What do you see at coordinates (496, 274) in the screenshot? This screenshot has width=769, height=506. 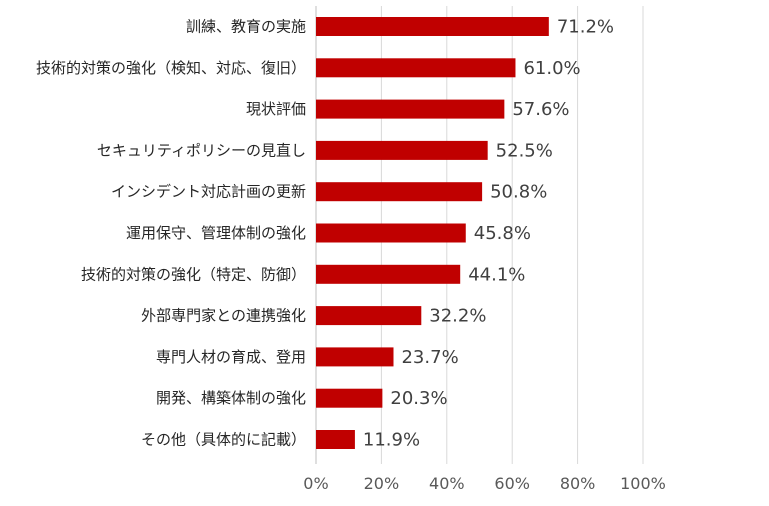 I see `value-label: 44.1%` at bounding box center [496, 274].